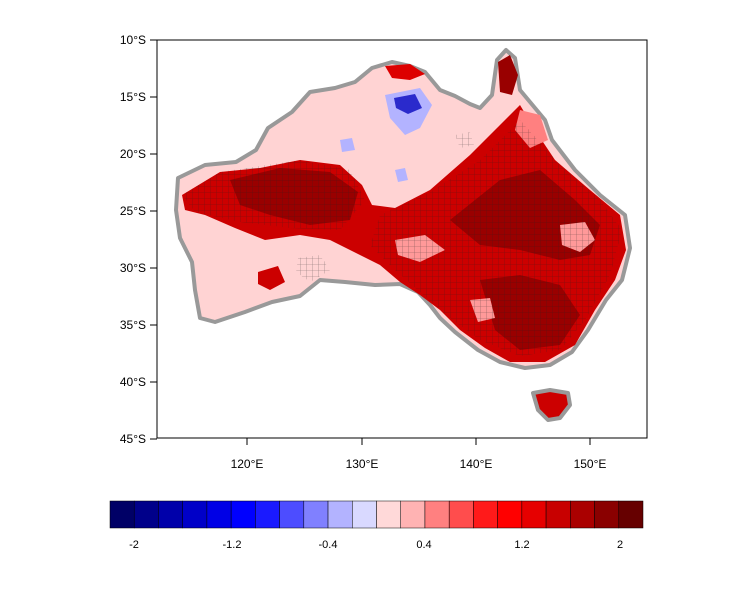 The height and width of the screenshot is (603, 754). Describe the element at coordinates (133, 97) in the screenshot. I see `y-tick-label: 15°S` at that location.